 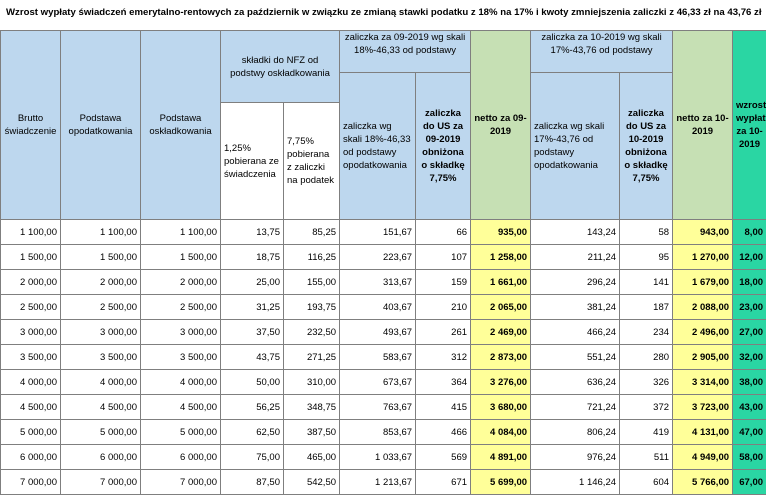 What do you see at coordinates (749, 282) in the screenshot?
I see `cell-wzrost: 18,00` at bounding box center [749, 282].